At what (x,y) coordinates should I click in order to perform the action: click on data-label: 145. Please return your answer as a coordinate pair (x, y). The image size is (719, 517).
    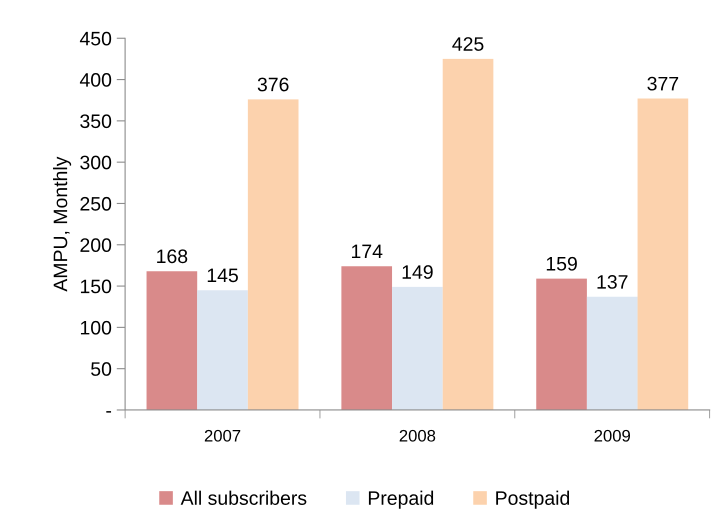
    Looking at the image, I should click on (223, 275).